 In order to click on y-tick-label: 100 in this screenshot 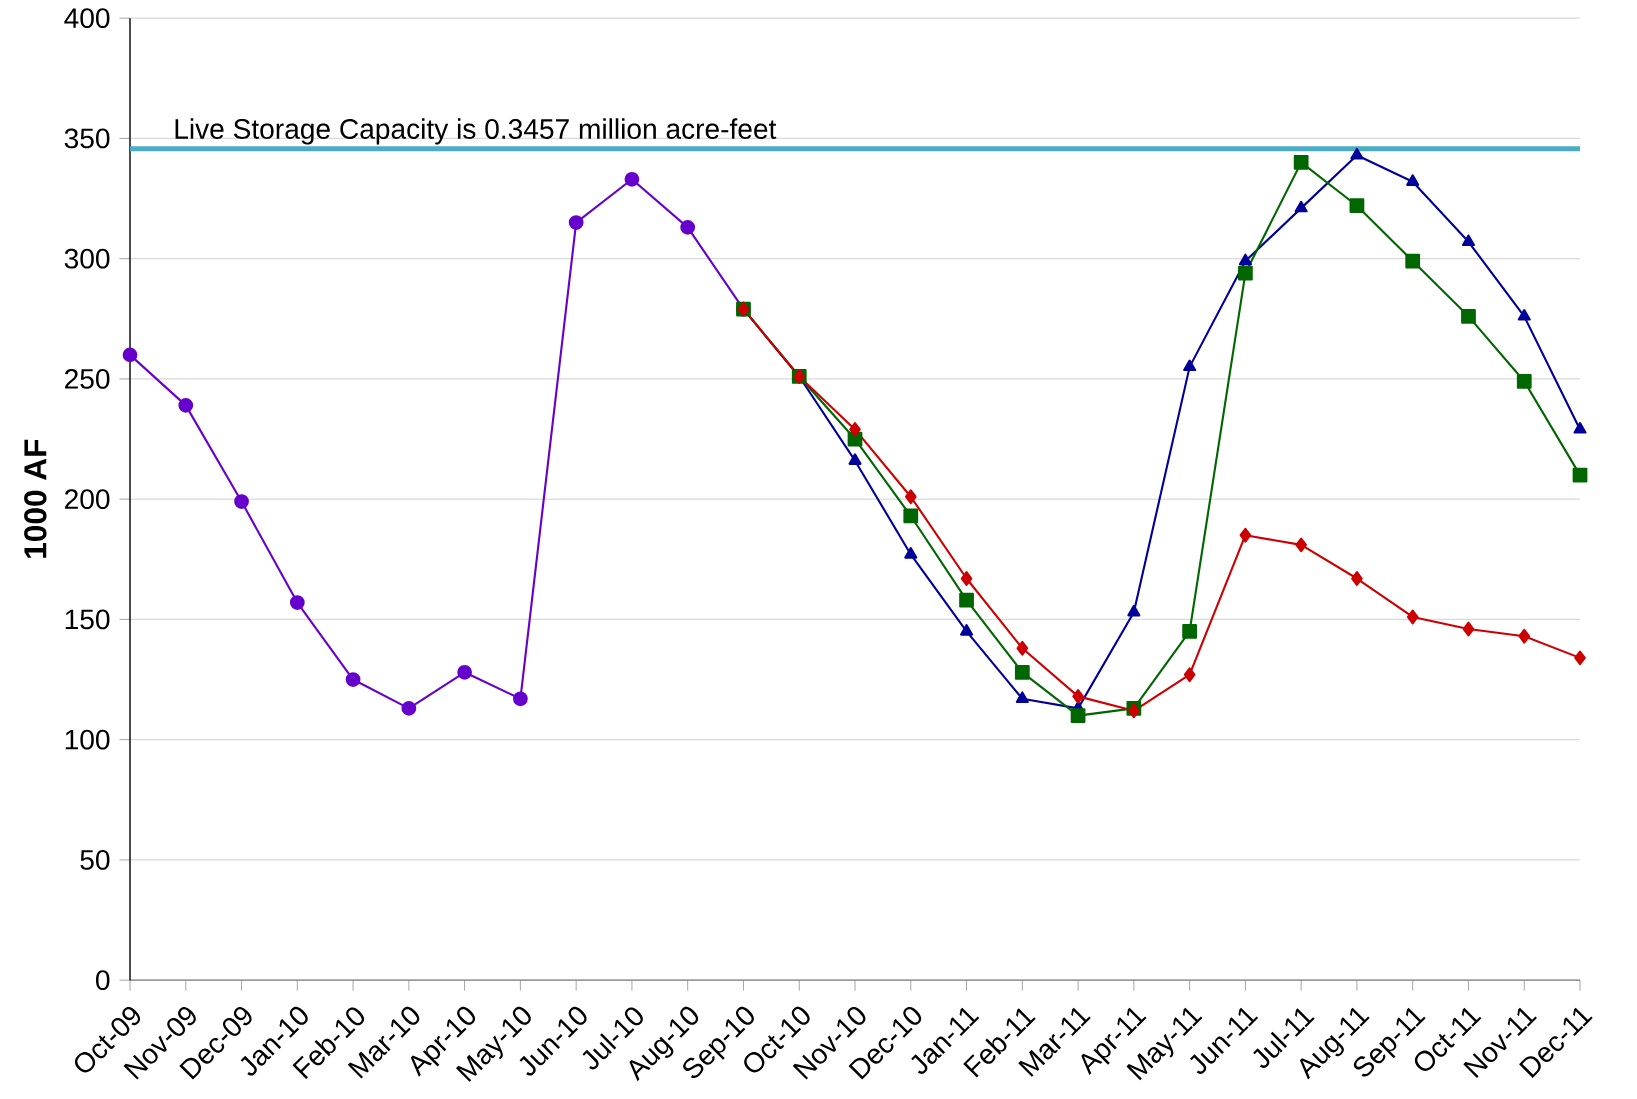, I will do `click(87, 739)`.